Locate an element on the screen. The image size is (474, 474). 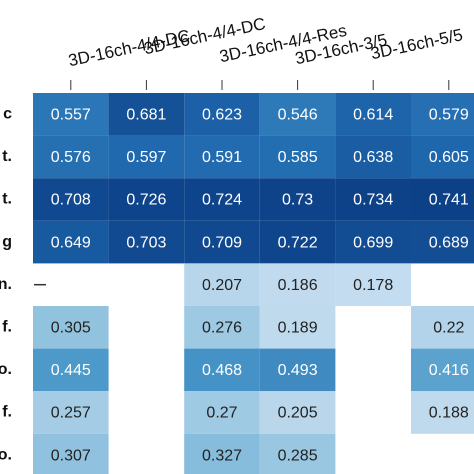
cell-label: 0.708 is located at coordinates (71, 200).